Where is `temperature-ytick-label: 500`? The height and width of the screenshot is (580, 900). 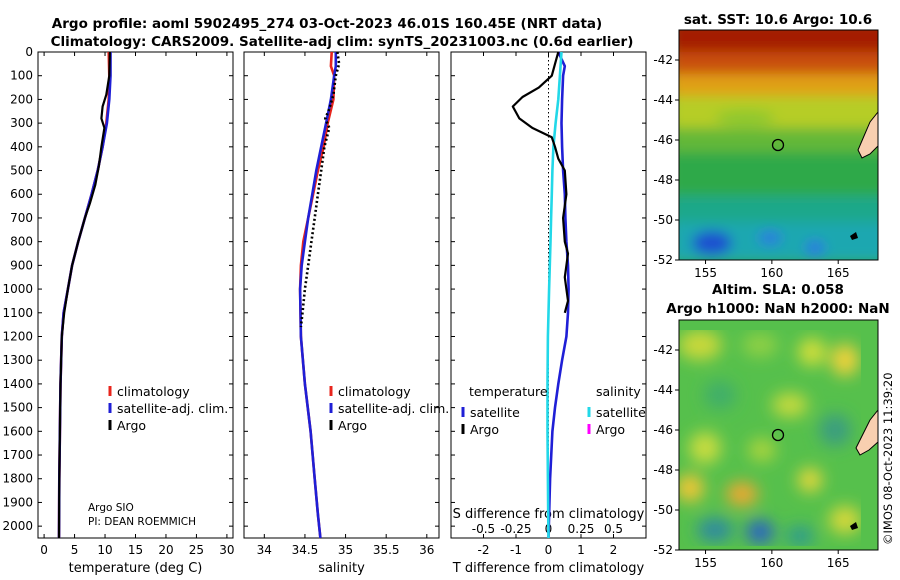
temperature-ytick-label: 500 is located at coordinates (21, 171).